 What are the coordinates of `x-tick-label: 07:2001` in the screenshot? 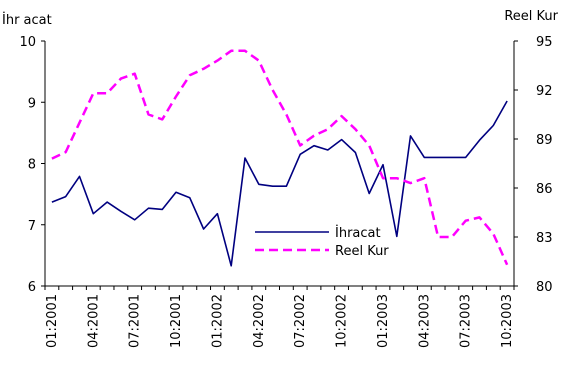 It's located at (135, 321).